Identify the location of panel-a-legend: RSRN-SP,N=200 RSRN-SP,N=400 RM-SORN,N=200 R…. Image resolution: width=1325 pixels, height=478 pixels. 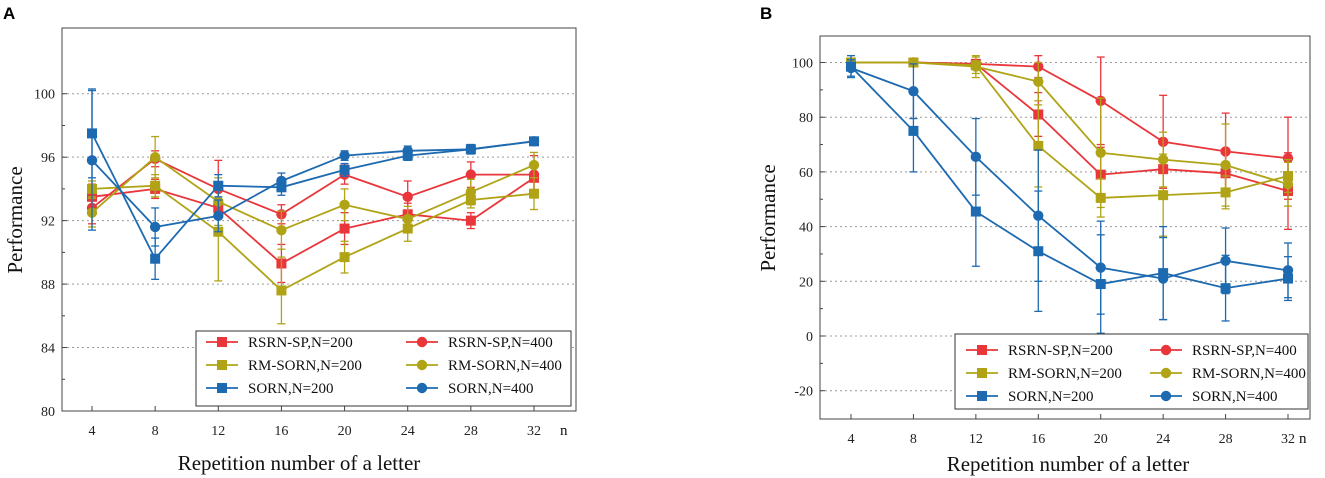
(383, 368).